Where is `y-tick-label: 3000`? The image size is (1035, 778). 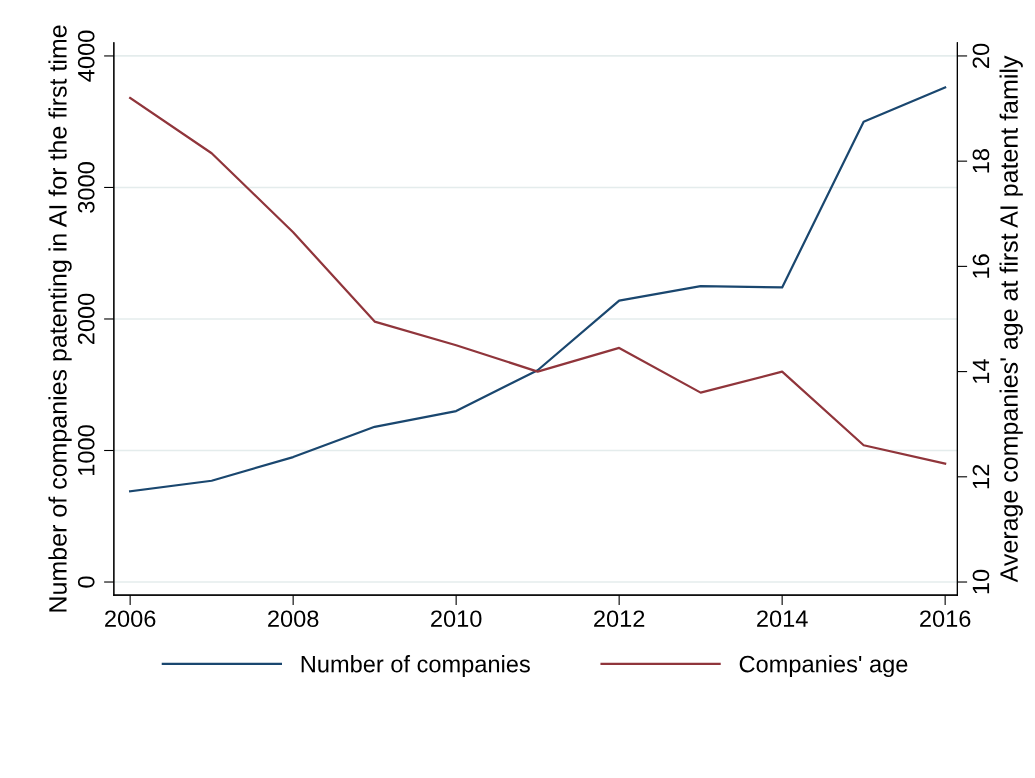 y-tick-label: 3000 is located at coordinates (86, 187).